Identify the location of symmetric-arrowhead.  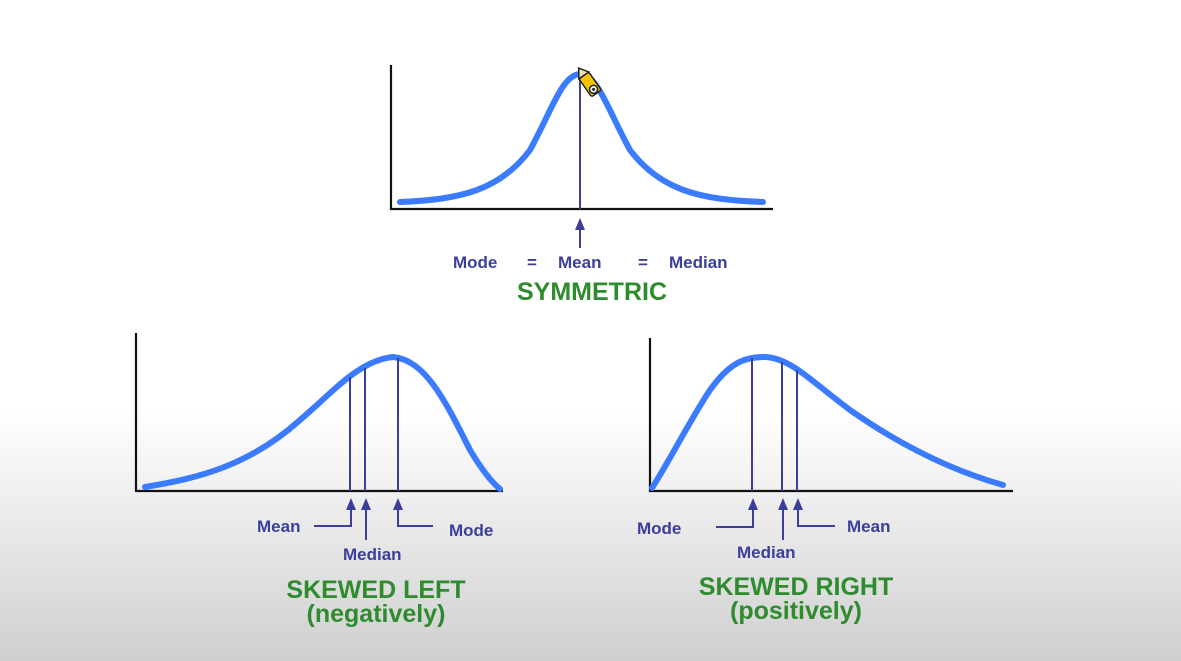
(580, 224).